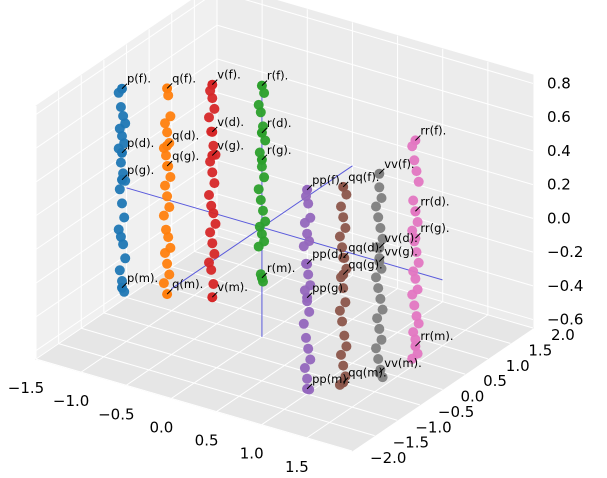  What do you see at coordinates (367, 373) in the screenshot?
I see `point-label: qq(m).` at bounding box center [367, 373].